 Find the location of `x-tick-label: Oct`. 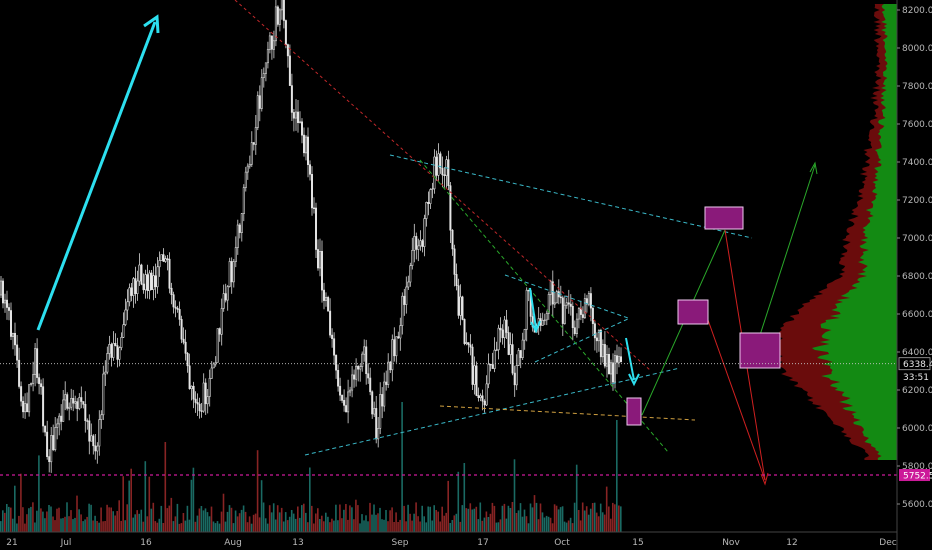

x-tick-label: Oct is located at coordinates (562, 543).